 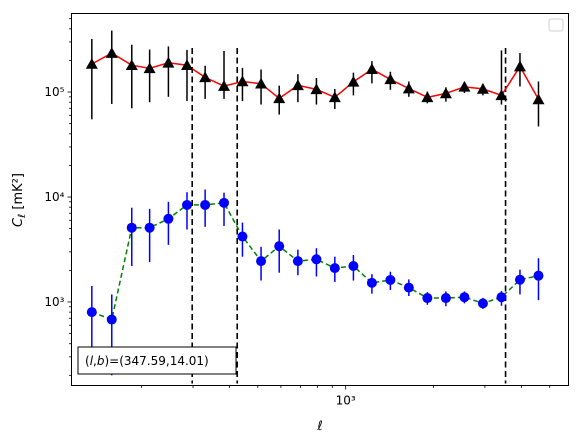 What do you see at coordinates (319, 426) in the screenshot?
I see `x-axis-label: ℓ` at bounding box center [319, 426].